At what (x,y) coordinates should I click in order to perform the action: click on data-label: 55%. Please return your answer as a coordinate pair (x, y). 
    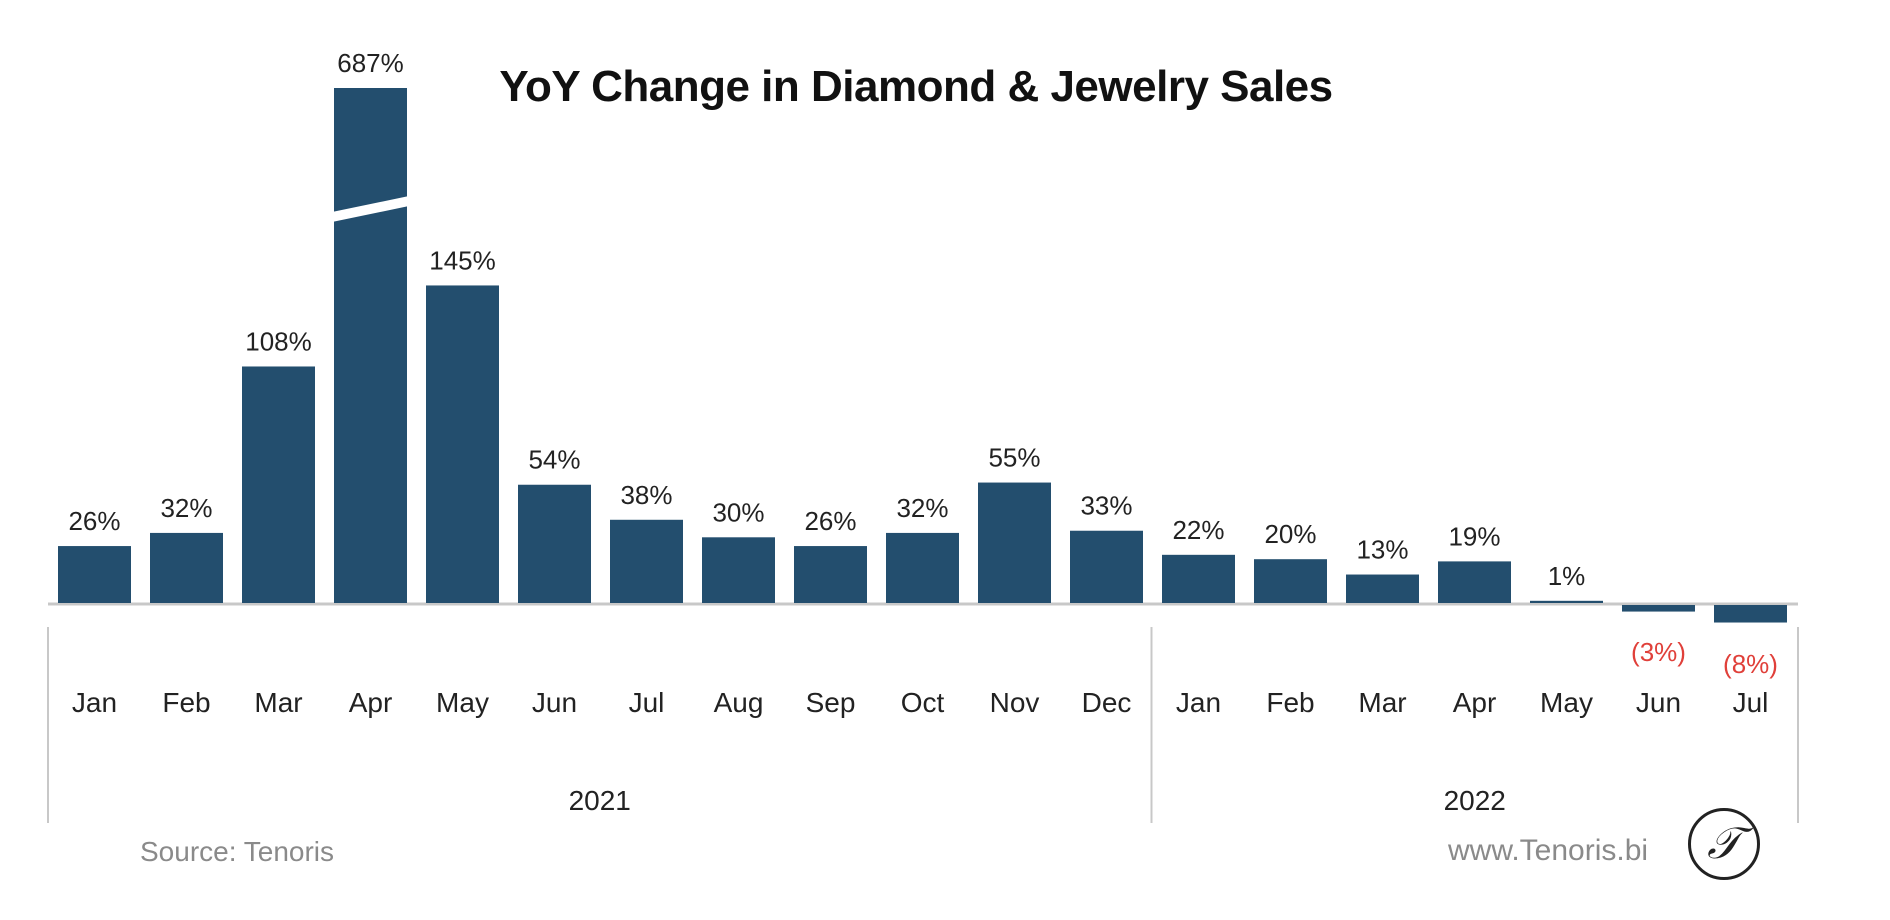
    Looking at the image, I should click on (1014, 458).